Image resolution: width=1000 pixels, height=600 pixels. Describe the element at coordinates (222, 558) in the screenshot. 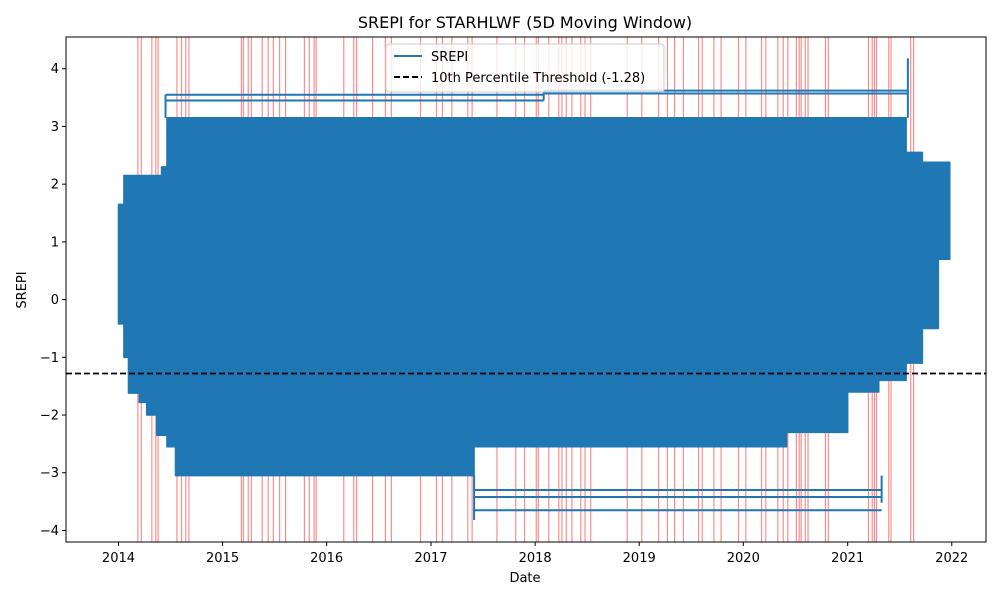

I see `x-tick-label: 2015` at that location.